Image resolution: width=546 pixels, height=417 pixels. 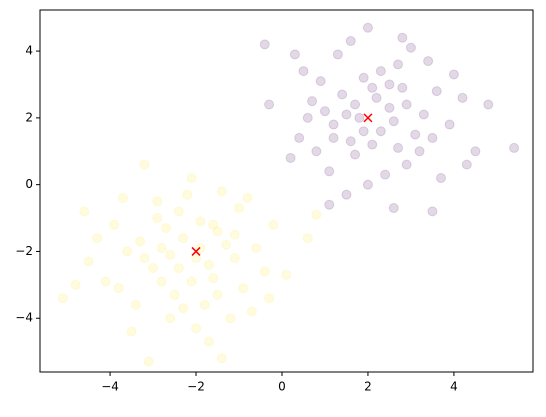 What do you see at coordinates (368, 387) in the screenshot?
I see `x-tick-label: 2` at bounding box center [368, 387].